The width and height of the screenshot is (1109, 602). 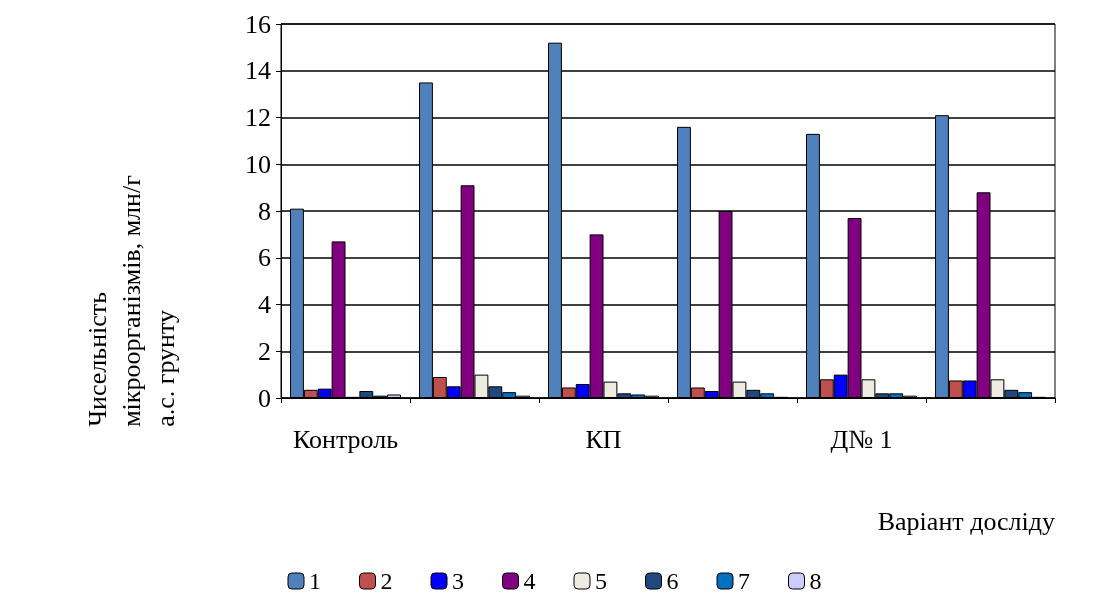 I want to click on x-axis-title: Варіант досліду, so click(x=966, y=521).